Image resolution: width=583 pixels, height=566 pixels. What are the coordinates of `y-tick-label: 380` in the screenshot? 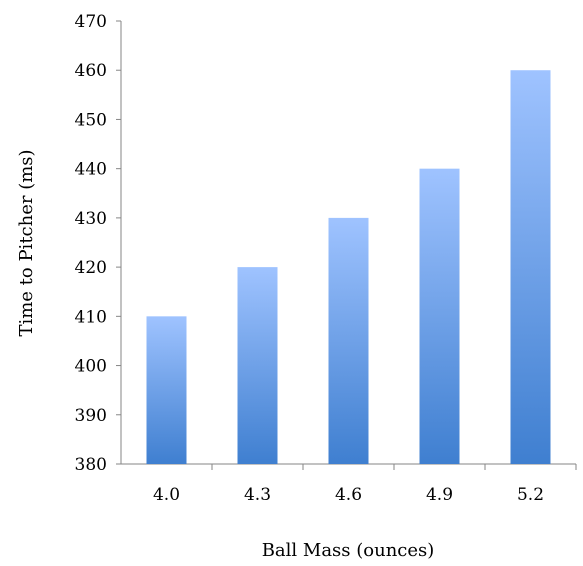 It's located at (91, 465).